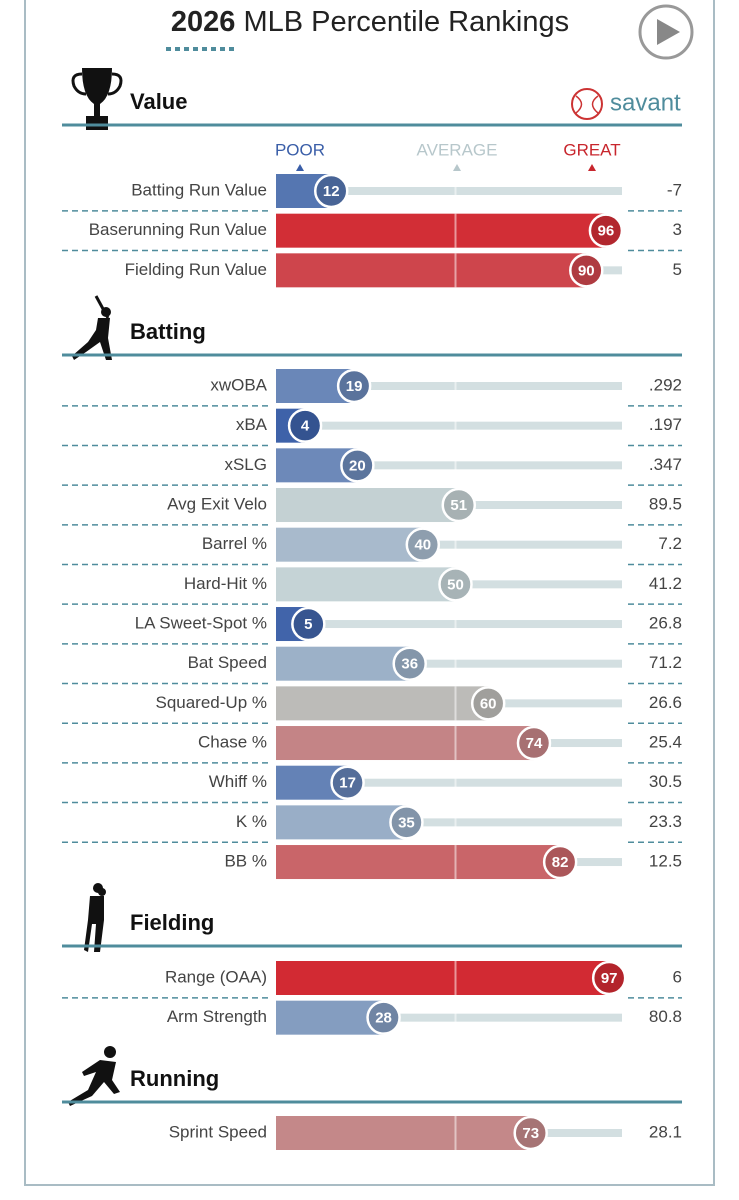 The width and height of the screenshot is (739, 1200). What do you see at coordinates (665, 662) in the screenshot?
I see `metric-stat: 71.2` at bounding box center [665, 662].